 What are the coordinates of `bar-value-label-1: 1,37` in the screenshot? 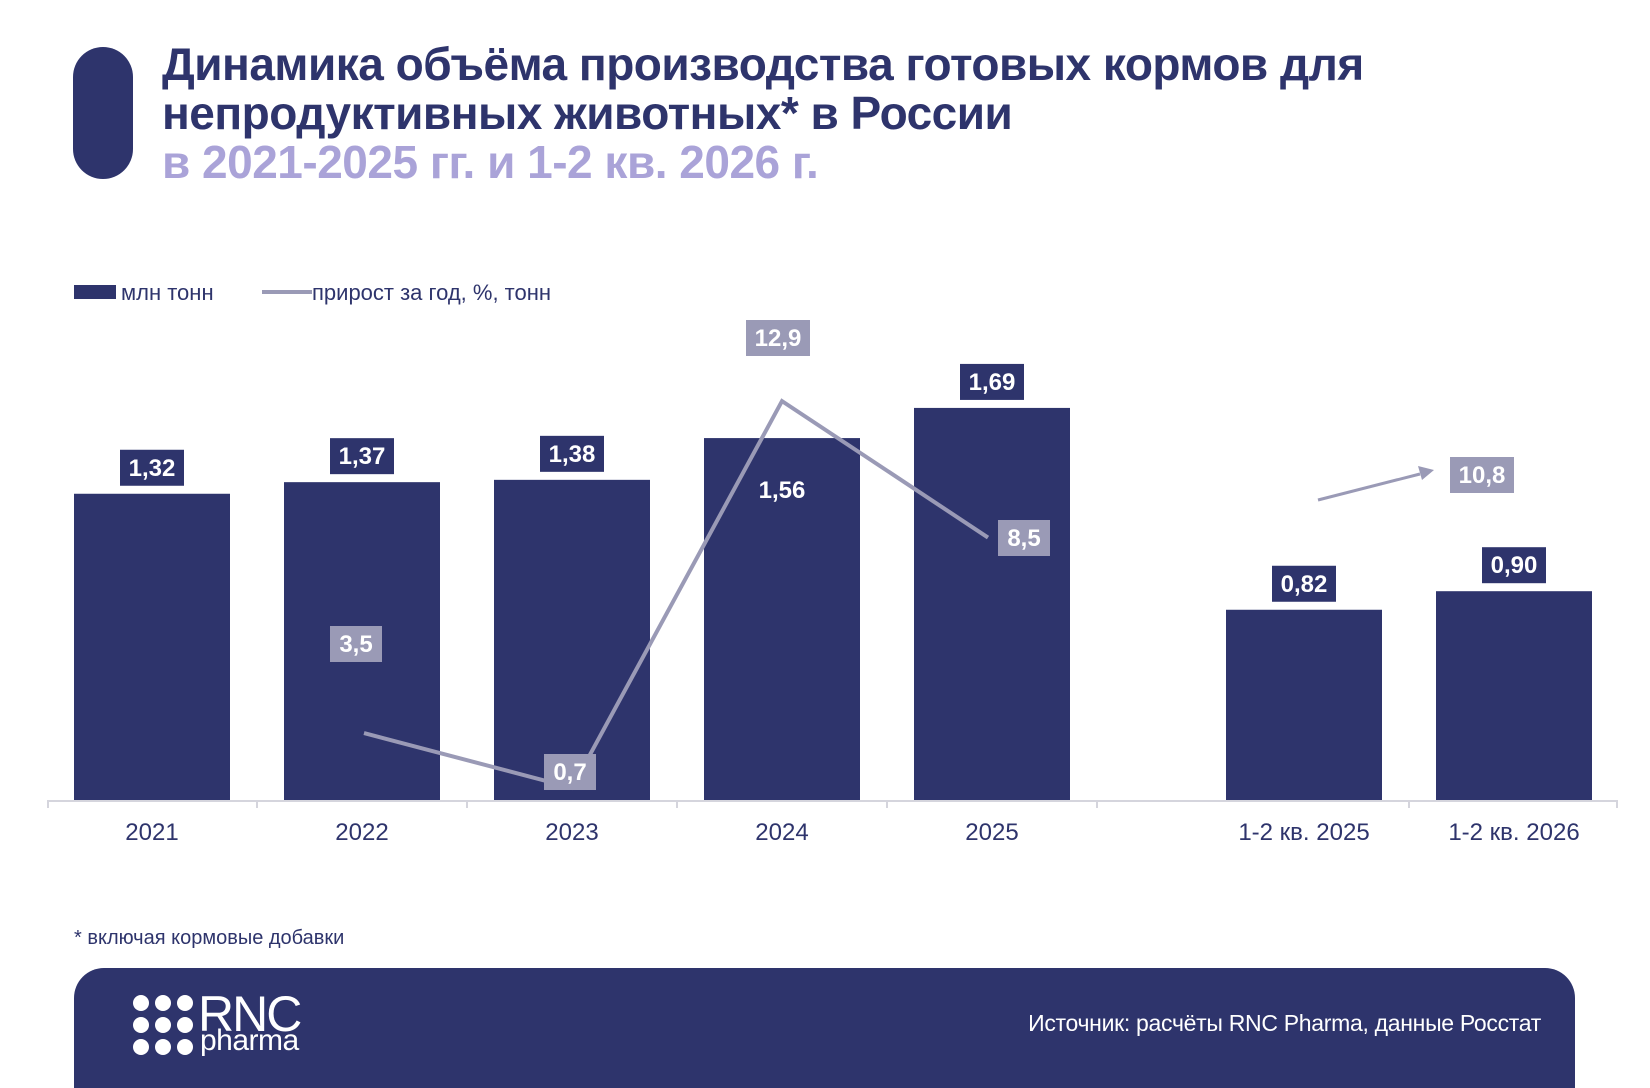 It's located at (362, 456).